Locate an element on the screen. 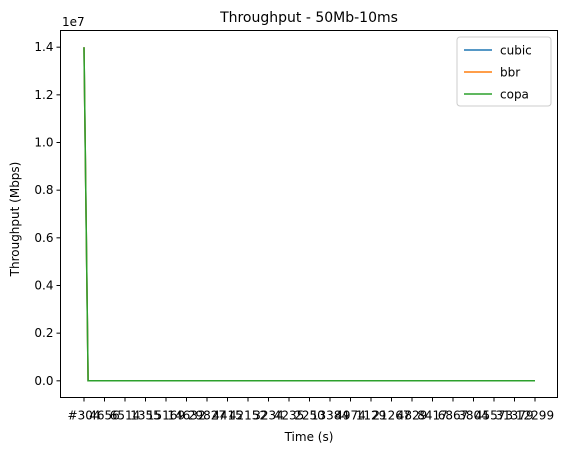  x-tick-label: 4829 is located at coordinates (412, 416).